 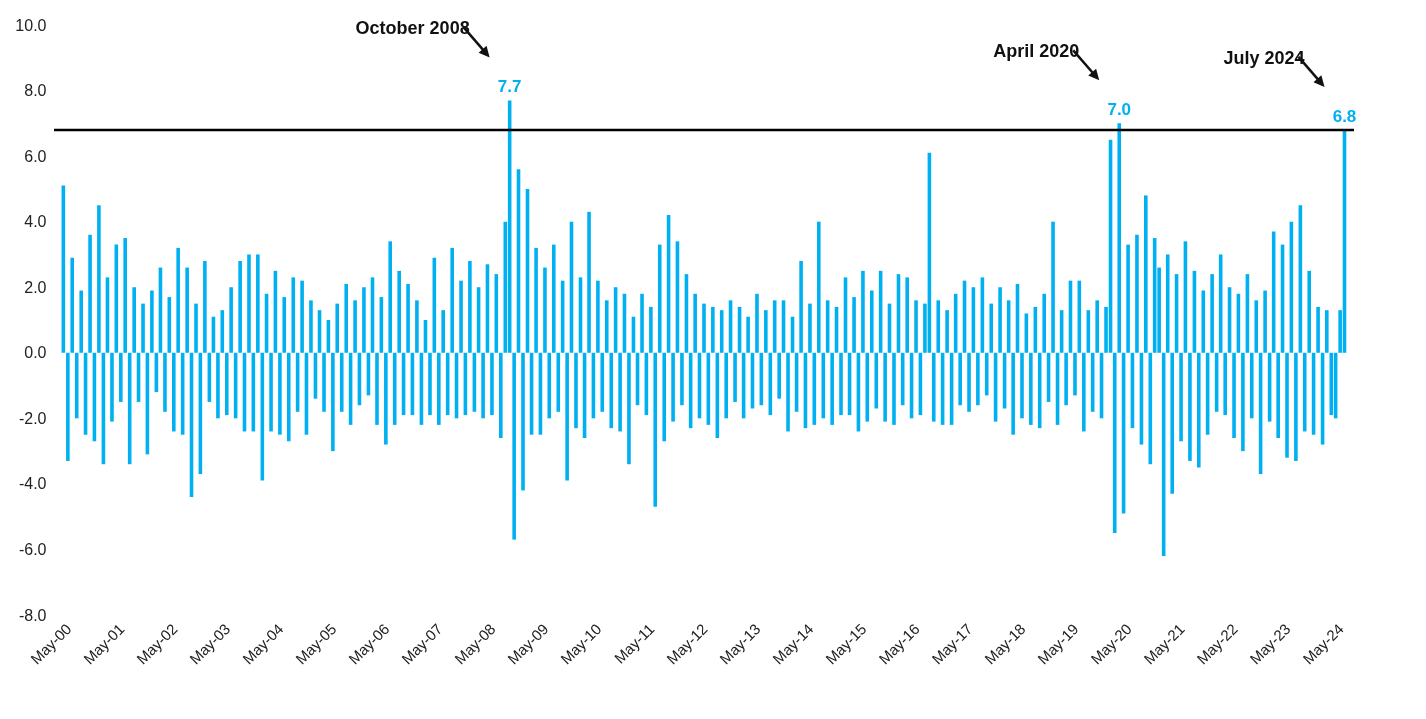 What do you see at coordinates (1344, 116) in the screenshot?
I see `data-label: 6.8` at bounding box center [1344, 116].